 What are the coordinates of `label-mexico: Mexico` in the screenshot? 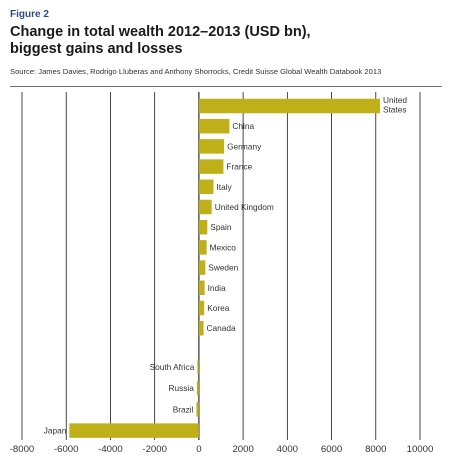 It's located at (223, 247).